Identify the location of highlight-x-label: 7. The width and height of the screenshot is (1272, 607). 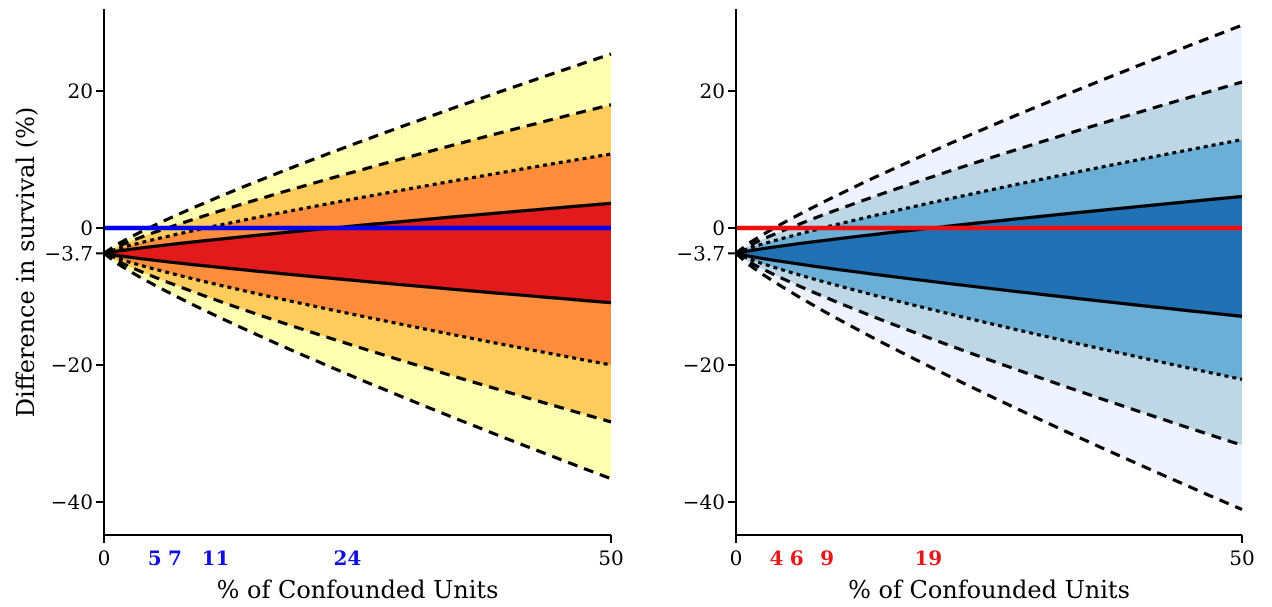
(175, 558).